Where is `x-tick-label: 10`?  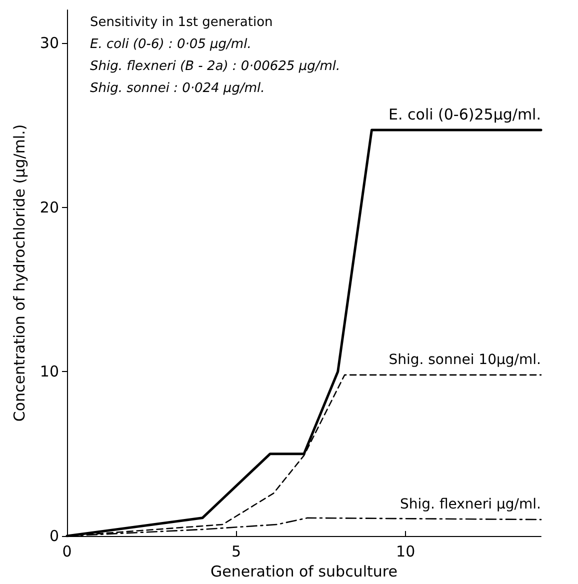
x-tick-label: 10 is located at coordinates (406, 551).